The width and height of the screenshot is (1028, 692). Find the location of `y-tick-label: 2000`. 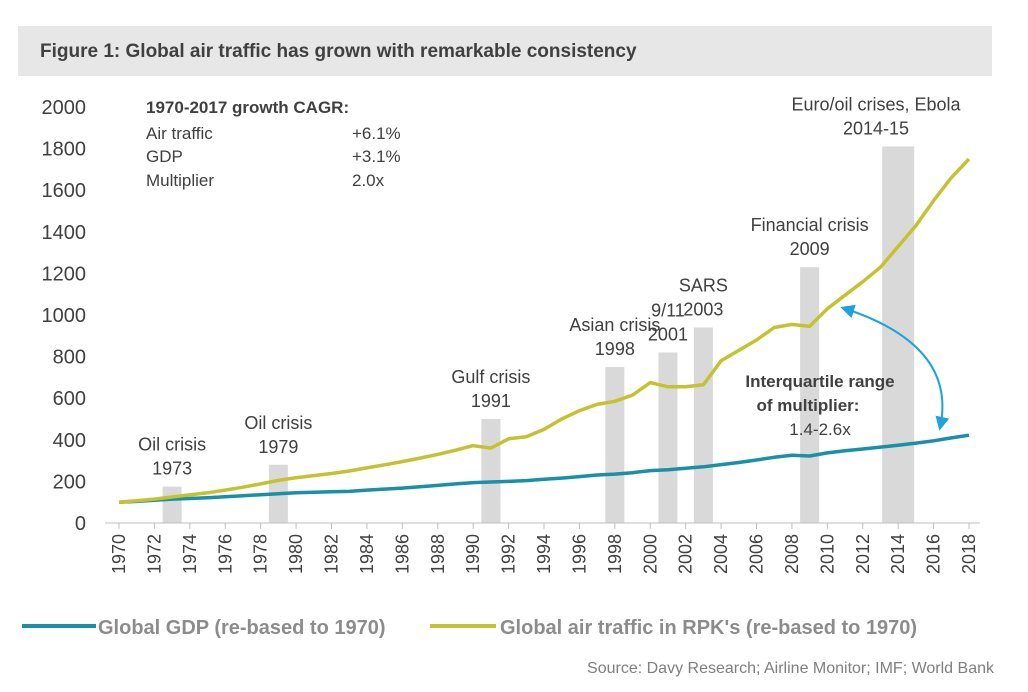

y-tick-label: 2000 is located at coordinates (64, 108).